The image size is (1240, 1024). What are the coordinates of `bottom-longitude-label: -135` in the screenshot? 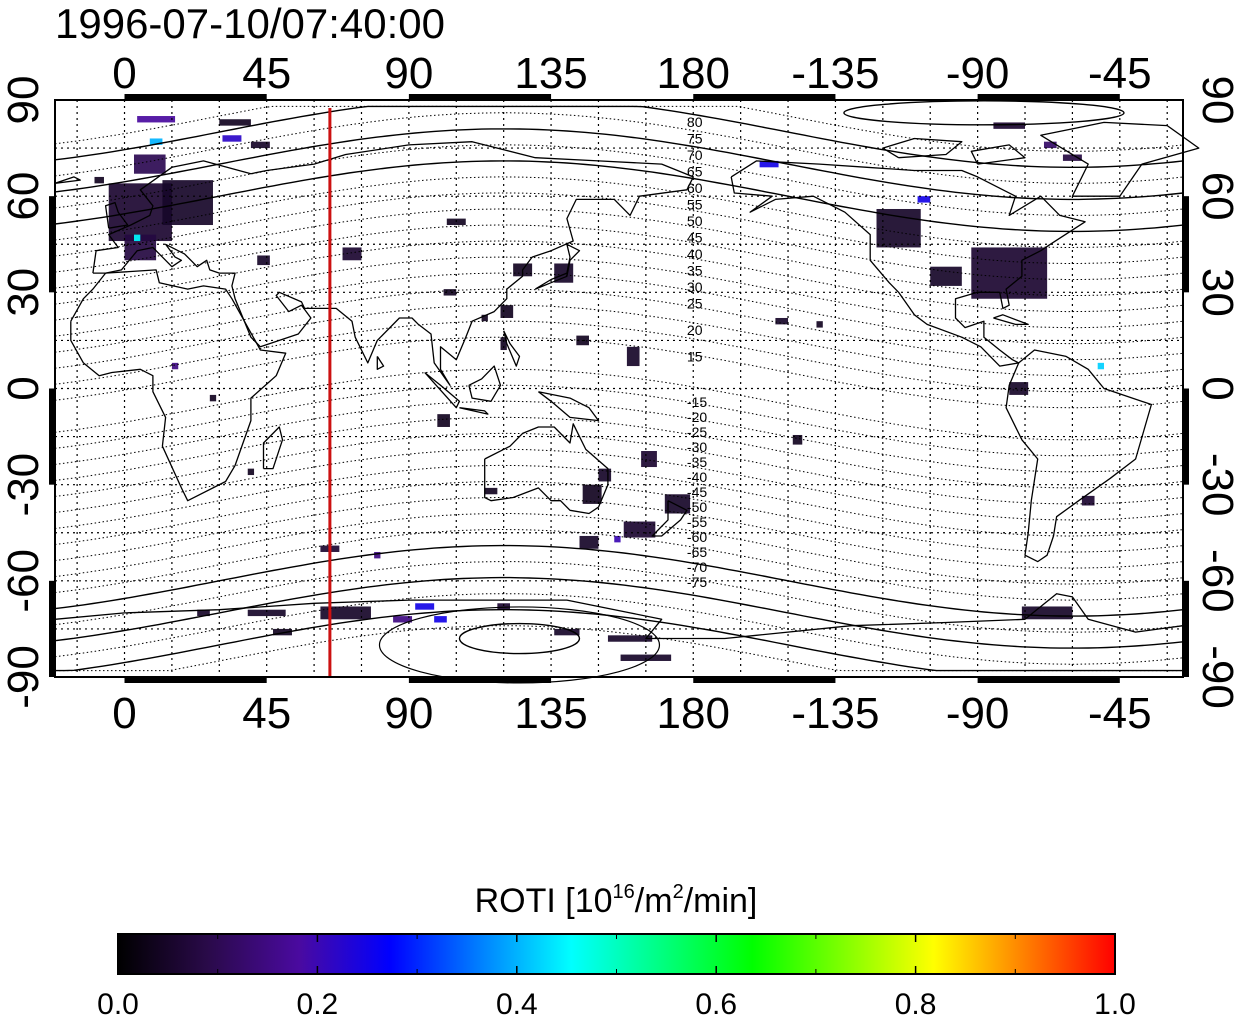 It's located at (835, 713).